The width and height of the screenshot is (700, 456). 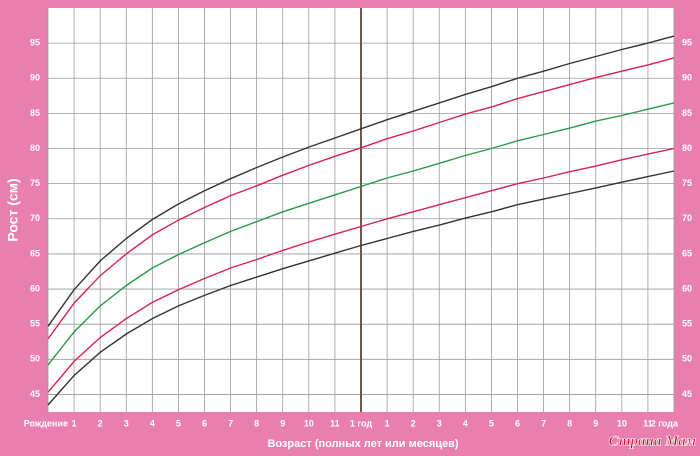 I want to click on y-tick-label: 55, so click(x=35, y=324).